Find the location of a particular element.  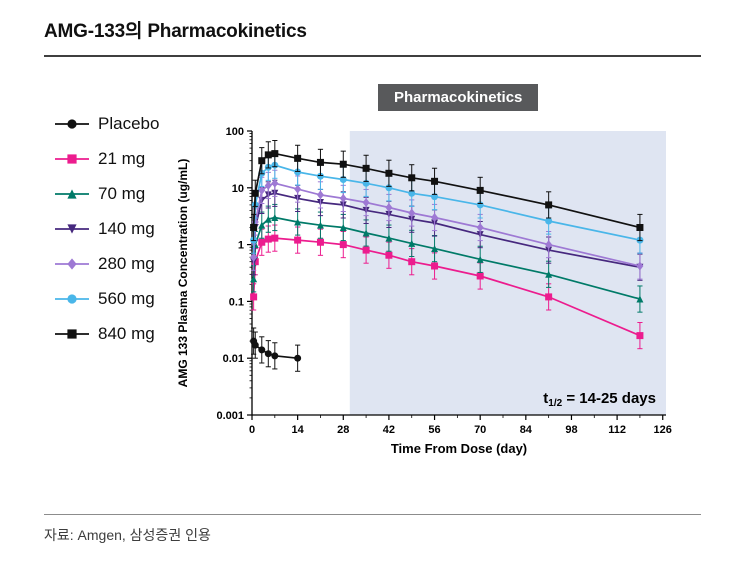

dose-70mg-marker-icon is located at coordinates (72, 194).